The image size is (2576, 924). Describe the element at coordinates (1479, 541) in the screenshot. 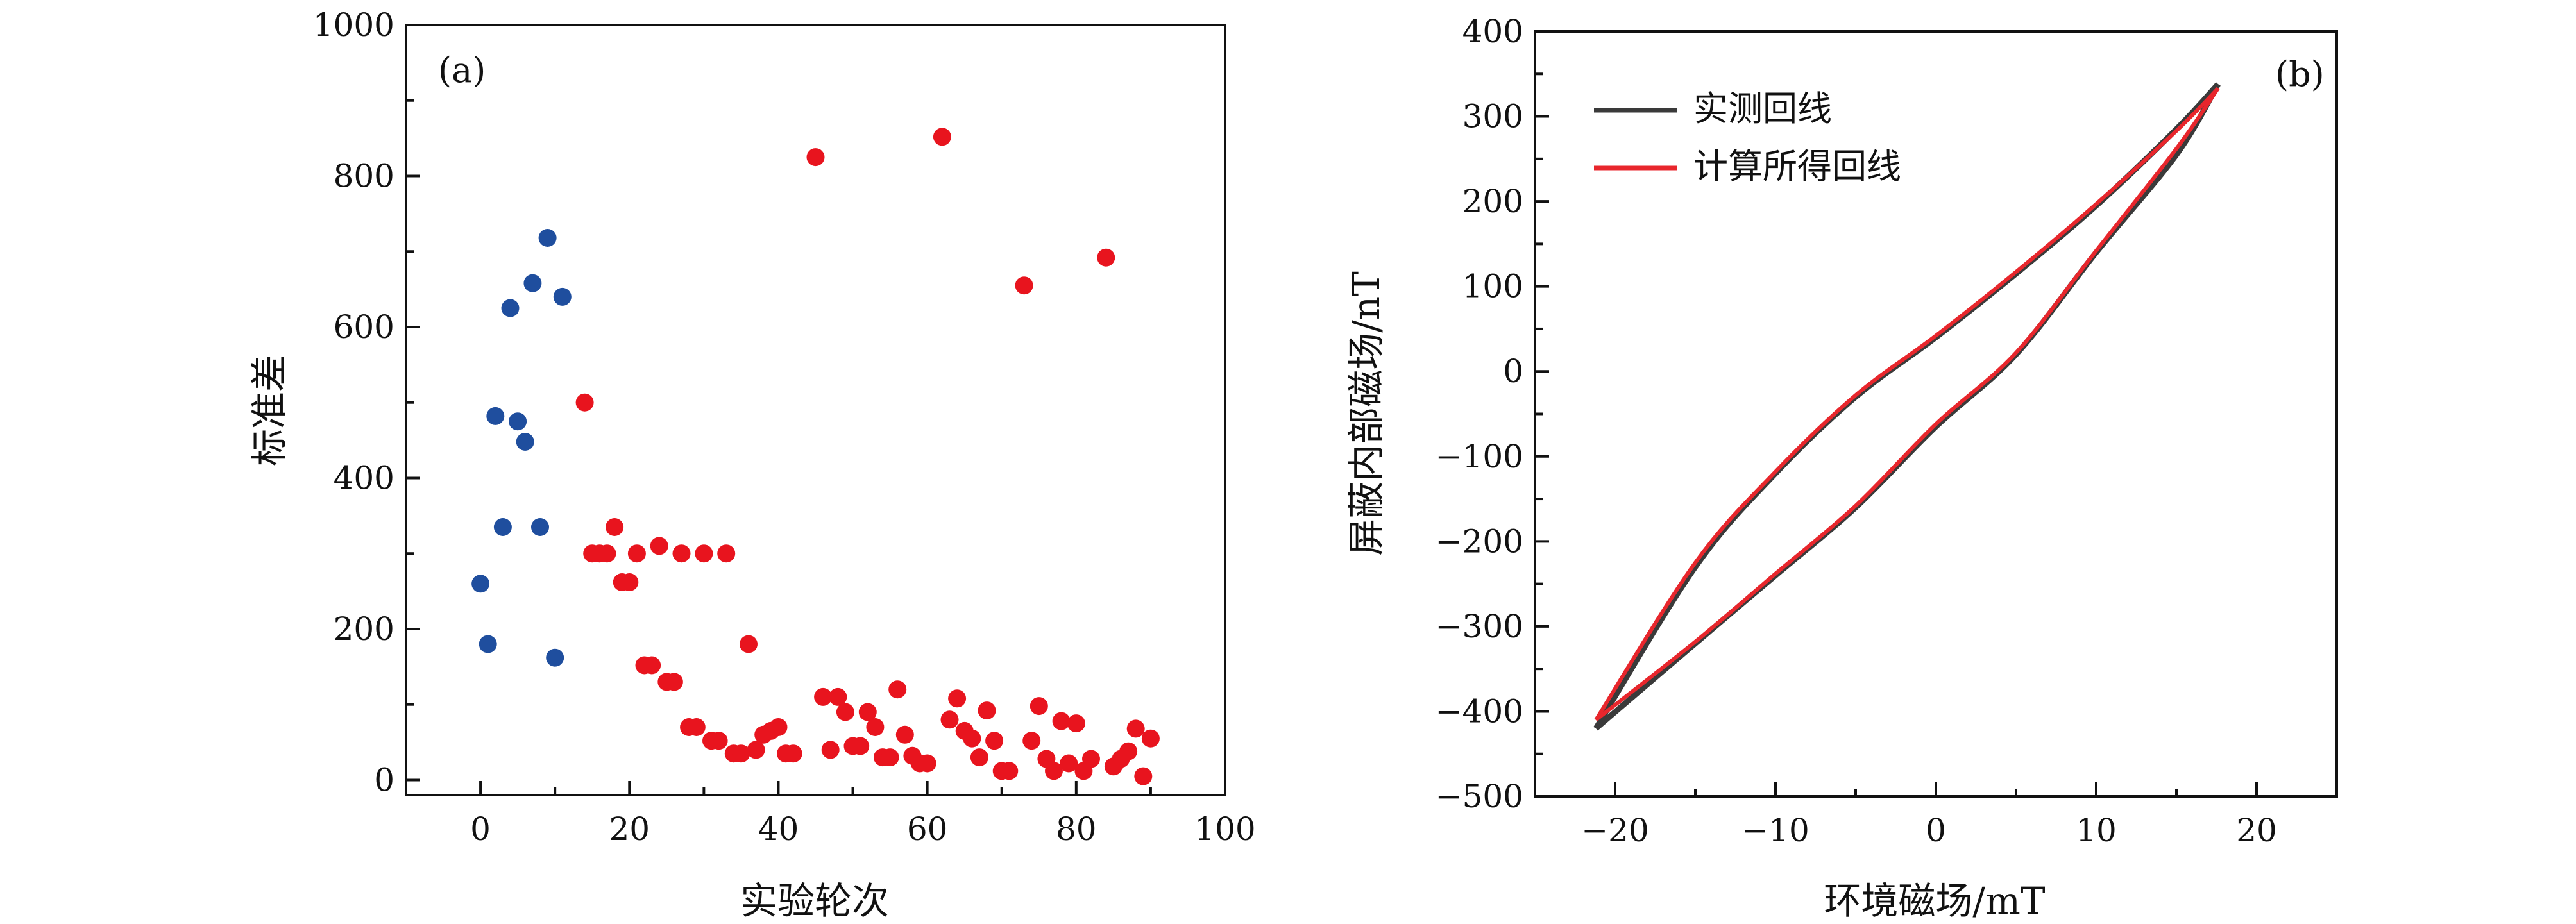

I see `y-tick-label-b: −200` at that location.